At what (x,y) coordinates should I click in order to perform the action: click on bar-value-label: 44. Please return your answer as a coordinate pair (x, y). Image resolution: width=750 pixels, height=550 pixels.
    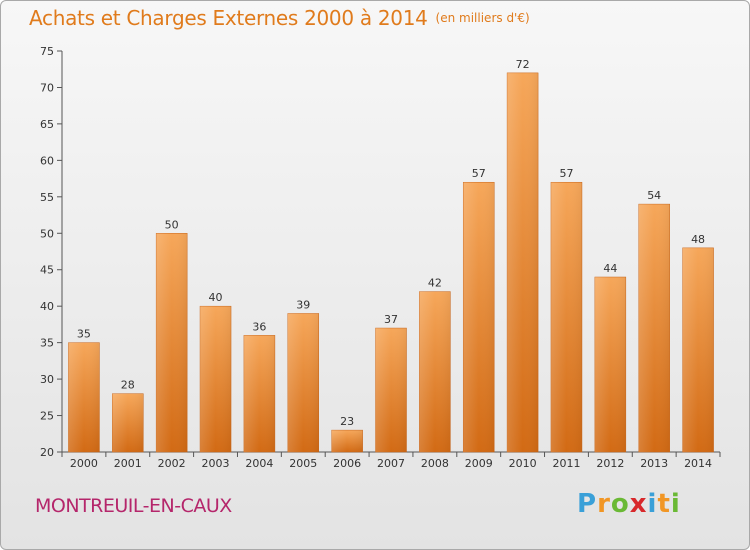
    Looking at the image, I should click on (610, 268).